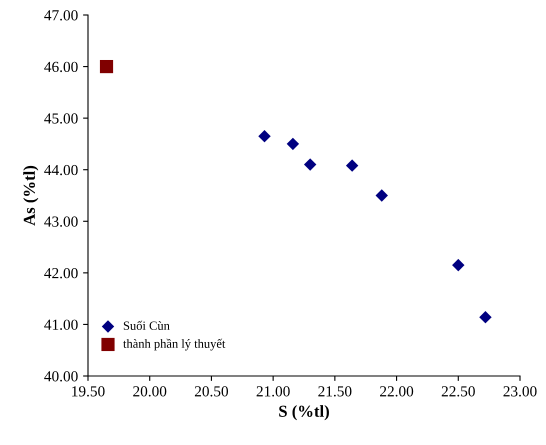  Describe the element at coordinates (61, 221) in the screenshot. I see `y-tick-label: 43.00` at that location.